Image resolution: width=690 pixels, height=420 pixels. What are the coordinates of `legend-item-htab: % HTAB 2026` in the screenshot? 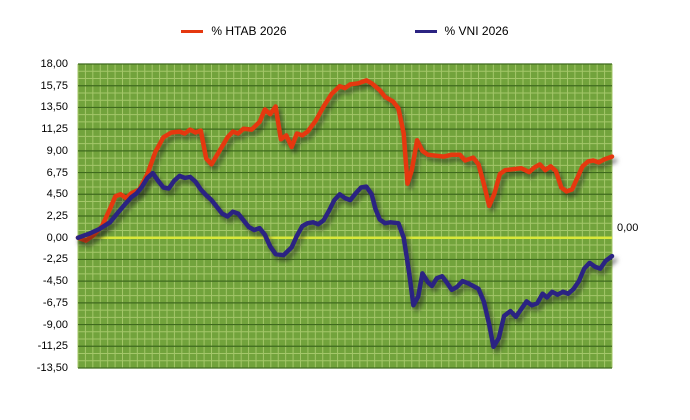 It's located at (234, 31).